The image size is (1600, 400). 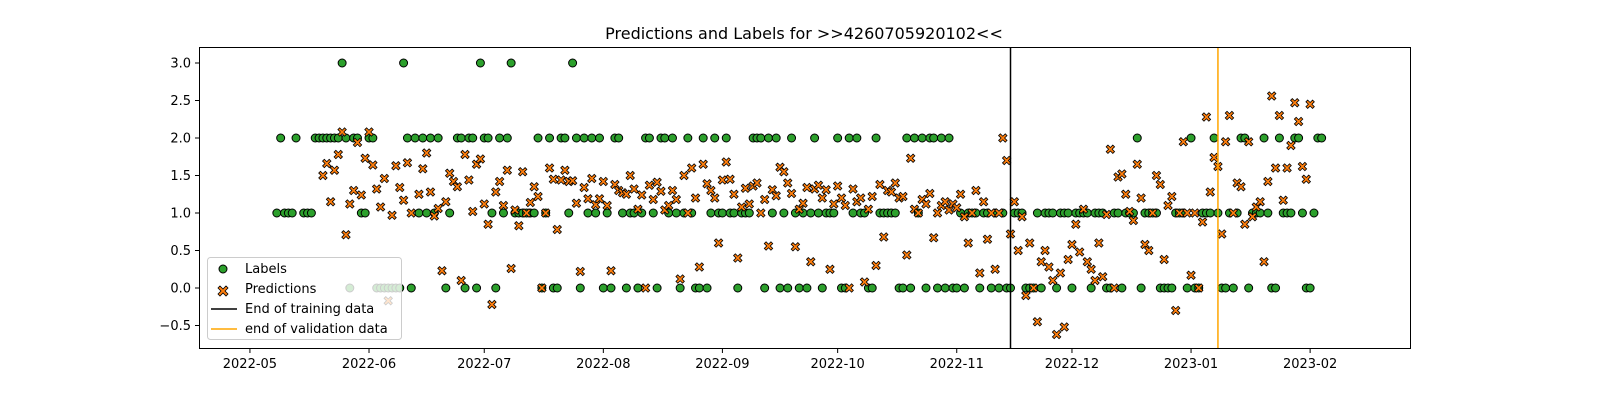 I want to click on legend-predictions-text: Predictions, so click(x=281, y=289).